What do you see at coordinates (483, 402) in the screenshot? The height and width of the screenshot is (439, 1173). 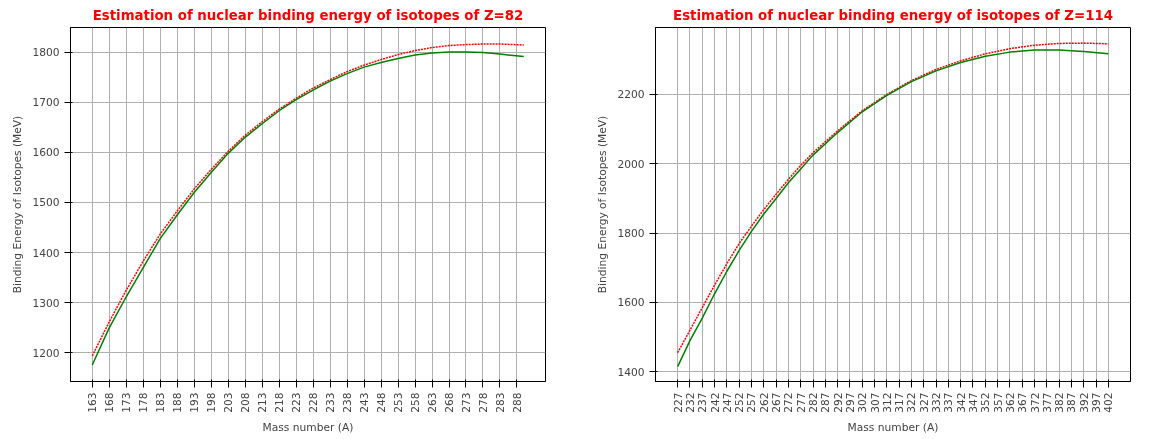 I see `x-tick-label: 278` at bounding box center [483, 402].